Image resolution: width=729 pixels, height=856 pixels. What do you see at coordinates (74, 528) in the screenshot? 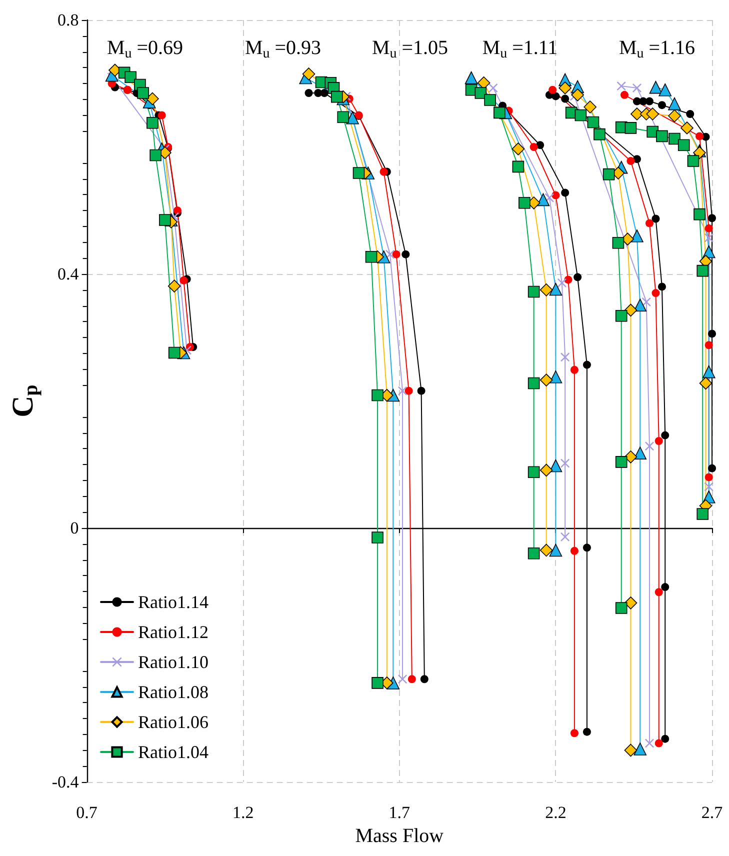
I see `y-tick-label: 0` at bounding box center [74, 528].